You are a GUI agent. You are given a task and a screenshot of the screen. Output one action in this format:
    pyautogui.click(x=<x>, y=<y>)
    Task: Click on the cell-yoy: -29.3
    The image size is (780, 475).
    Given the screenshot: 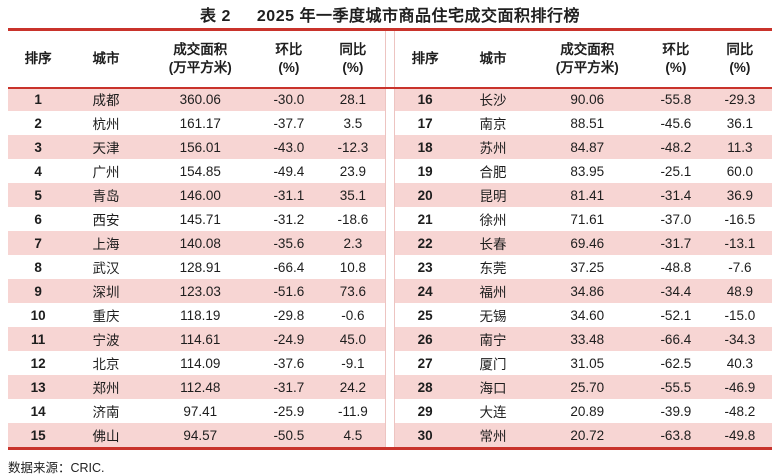 What is the action you would take?
    pyautogui.click(x=740, y=99)
    